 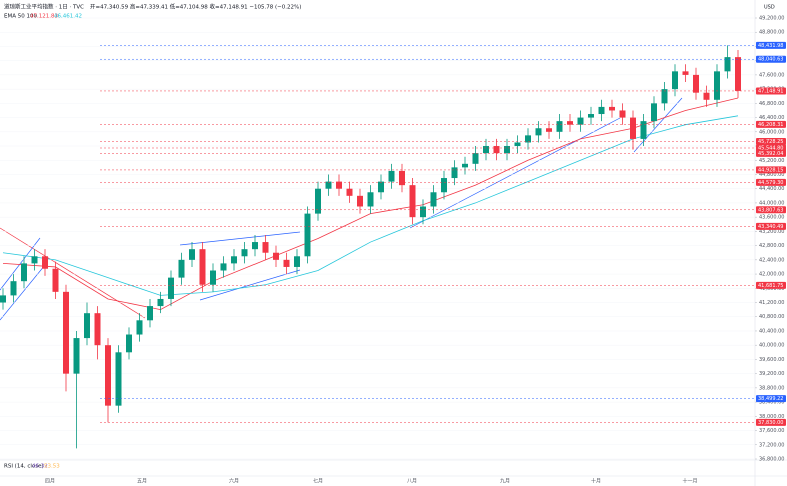 I want to click on price-label: 45,544.80, so click(x=770, y=148).